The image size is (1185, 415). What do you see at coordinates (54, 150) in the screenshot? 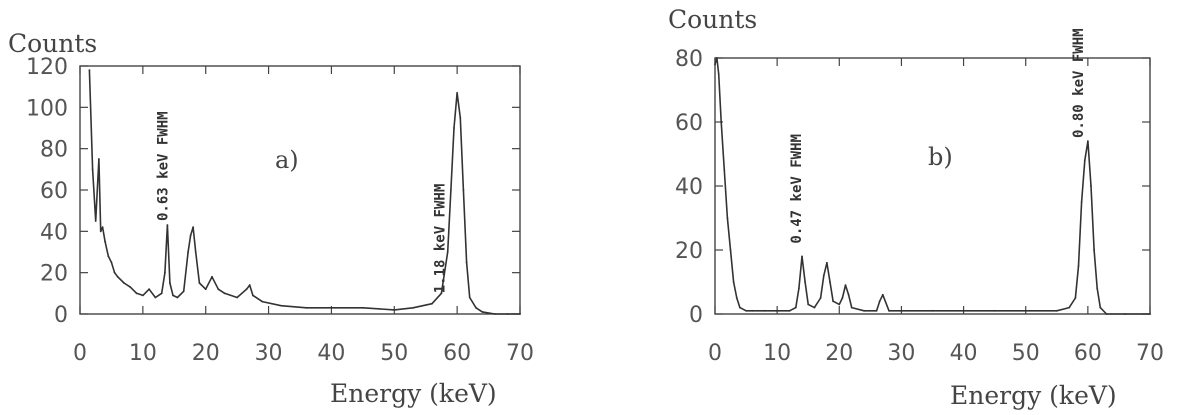
I see `y-tick-label: 80` at bounding box center [54, 150].